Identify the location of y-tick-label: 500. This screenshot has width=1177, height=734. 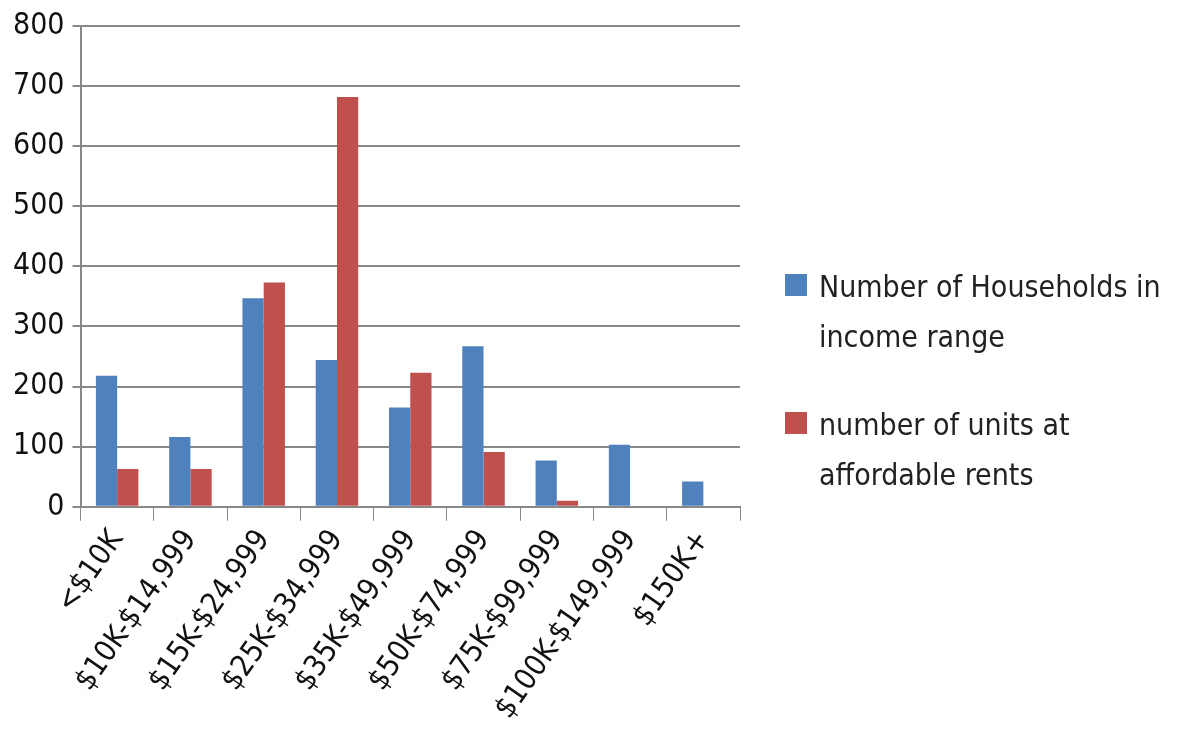
(38, 204).